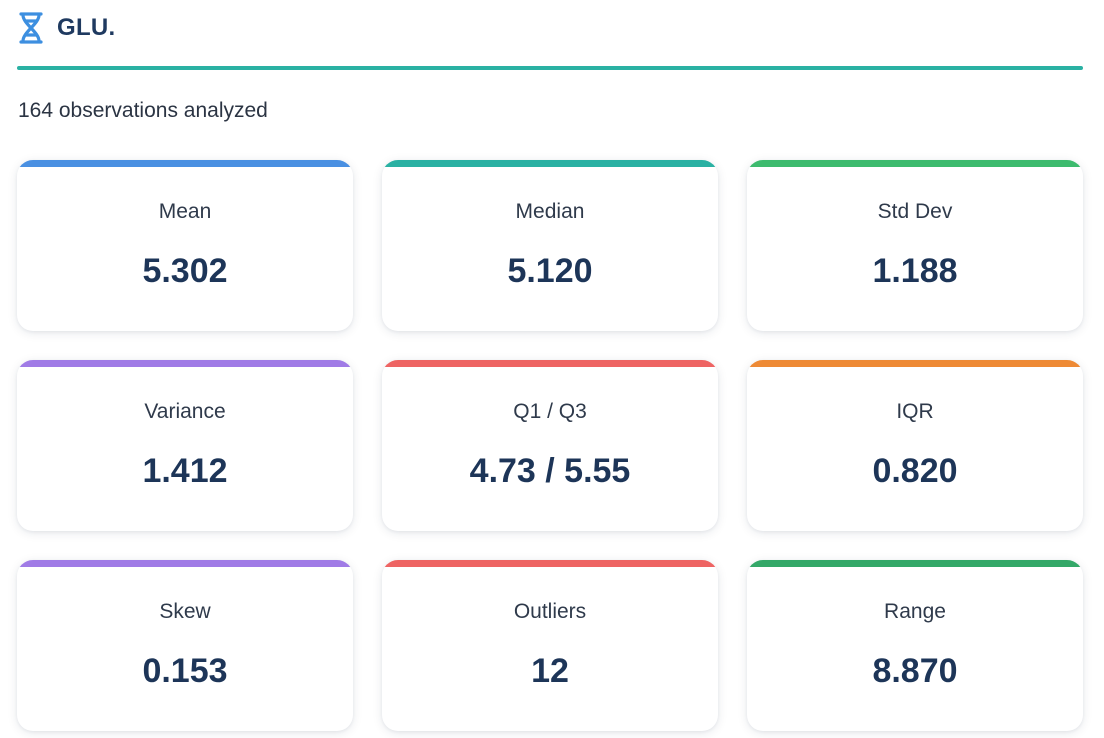  What do you see at coordinates (550, 411) in the screenshot?
I see `stat-label: Q1 / Q3` at bounding box center [550, 411].